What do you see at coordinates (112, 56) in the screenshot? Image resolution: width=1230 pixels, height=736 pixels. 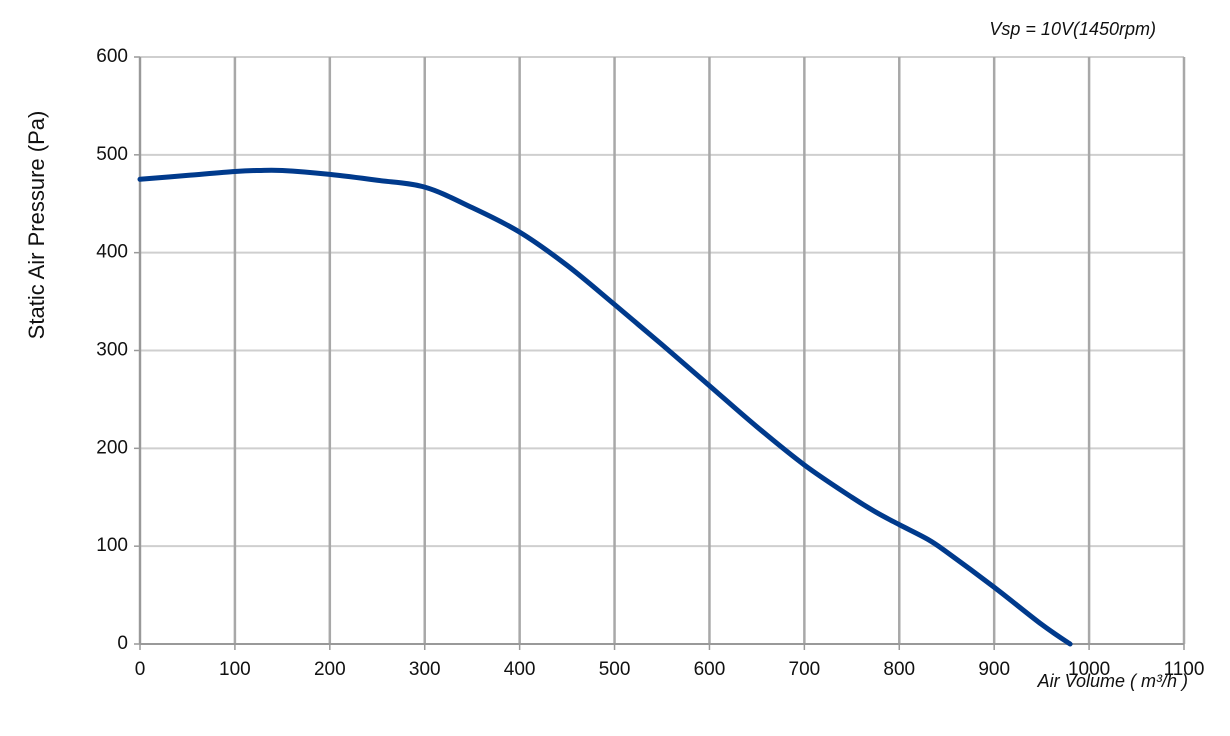 I see `y-tick-label: 600` at bounding box center [112, 56].